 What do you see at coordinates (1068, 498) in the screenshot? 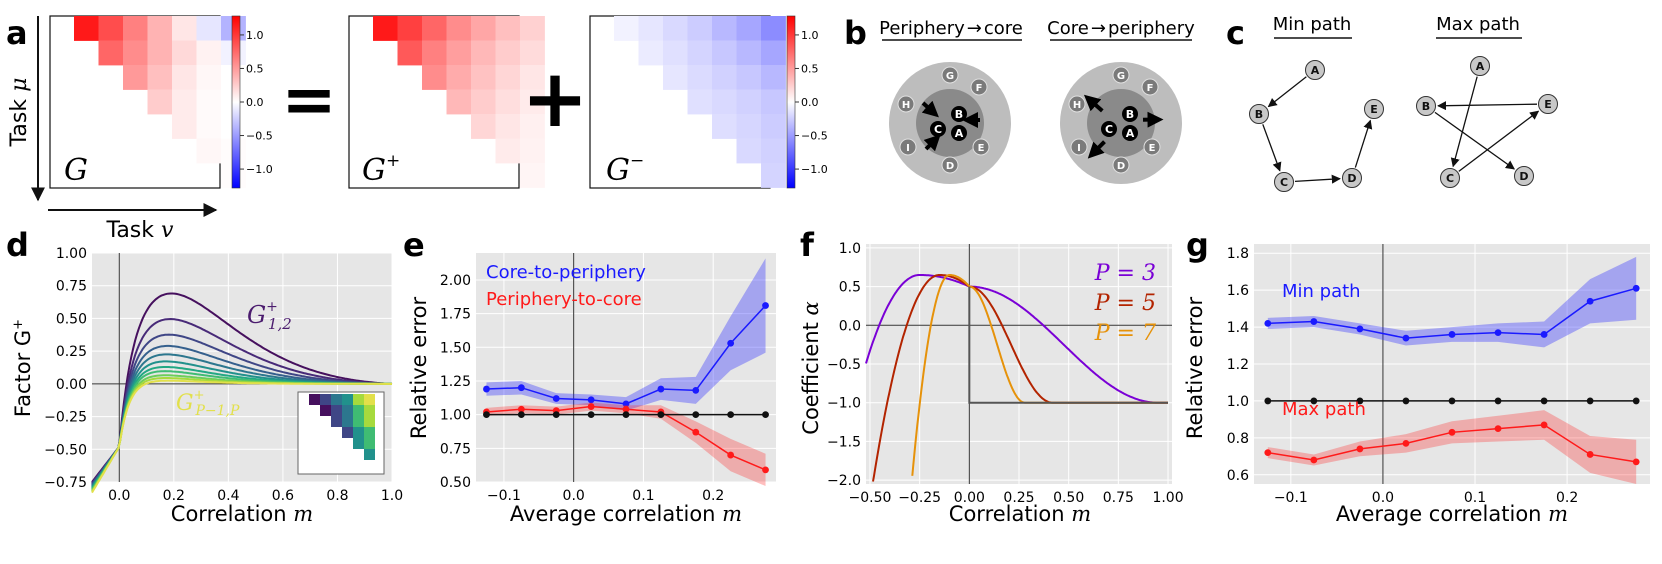
I see `x-tick-label: 0.50` at bounding box center [1068, 498].